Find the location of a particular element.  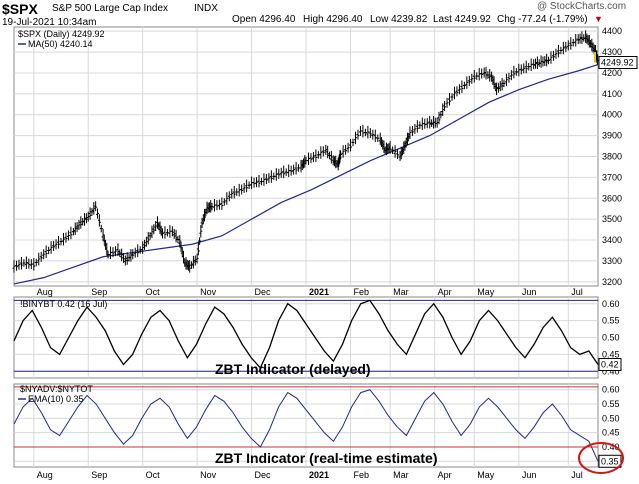

nyadv-legend-label: $NYADV:$NYTOT is located at coordinates (56, 389).